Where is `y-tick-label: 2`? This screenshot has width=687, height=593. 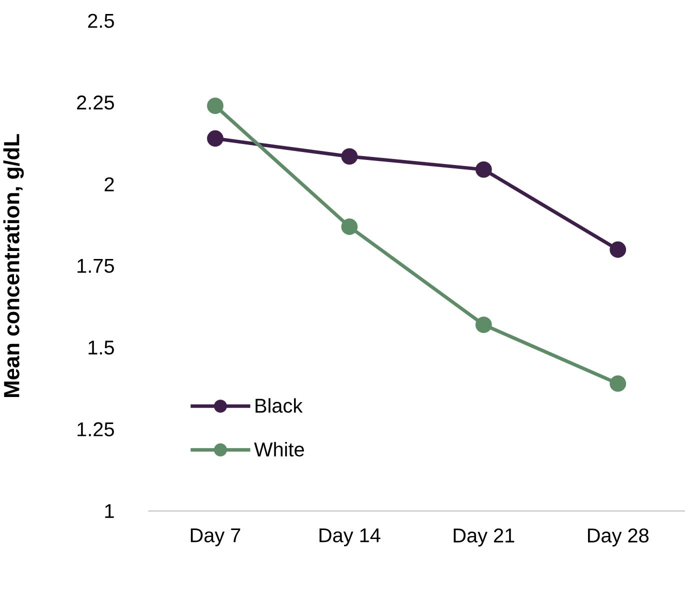
y-tick-label: 2 is located at coordinates (109, 185).